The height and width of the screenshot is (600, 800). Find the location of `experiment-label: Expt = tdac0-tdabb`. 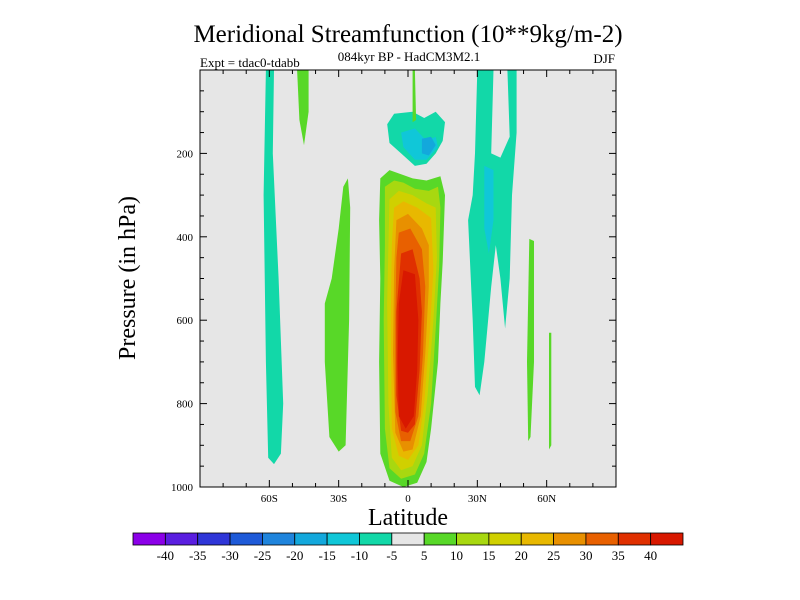

experiment-label: Expt = tdac0-tdabb is located at coordinates (250, 62).